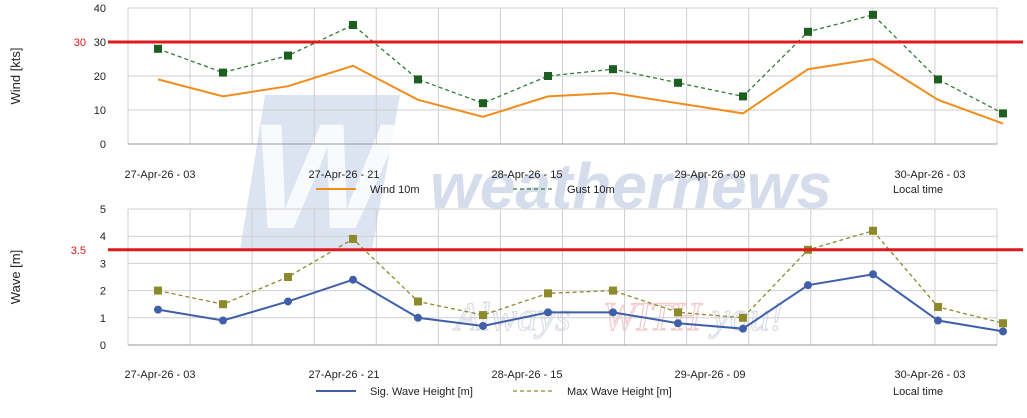 The width and height of the screenshot is (1027, 418). I want to click on watermark-slogan-part-2: WITH, so click(653, 316).